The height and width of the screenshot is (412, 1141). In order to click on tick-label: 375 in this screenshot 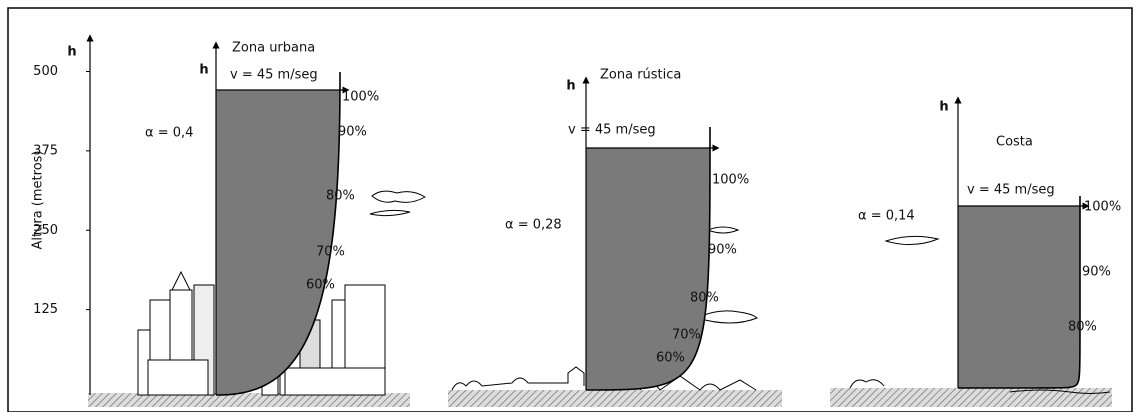, I will do `click(45, 150)`.